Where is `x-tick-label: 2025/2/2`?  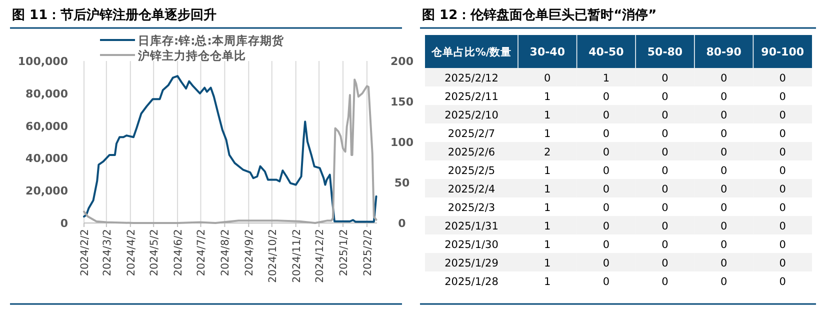
x-tick-label: 2025/2/2 is located at coordinates (368, 252).